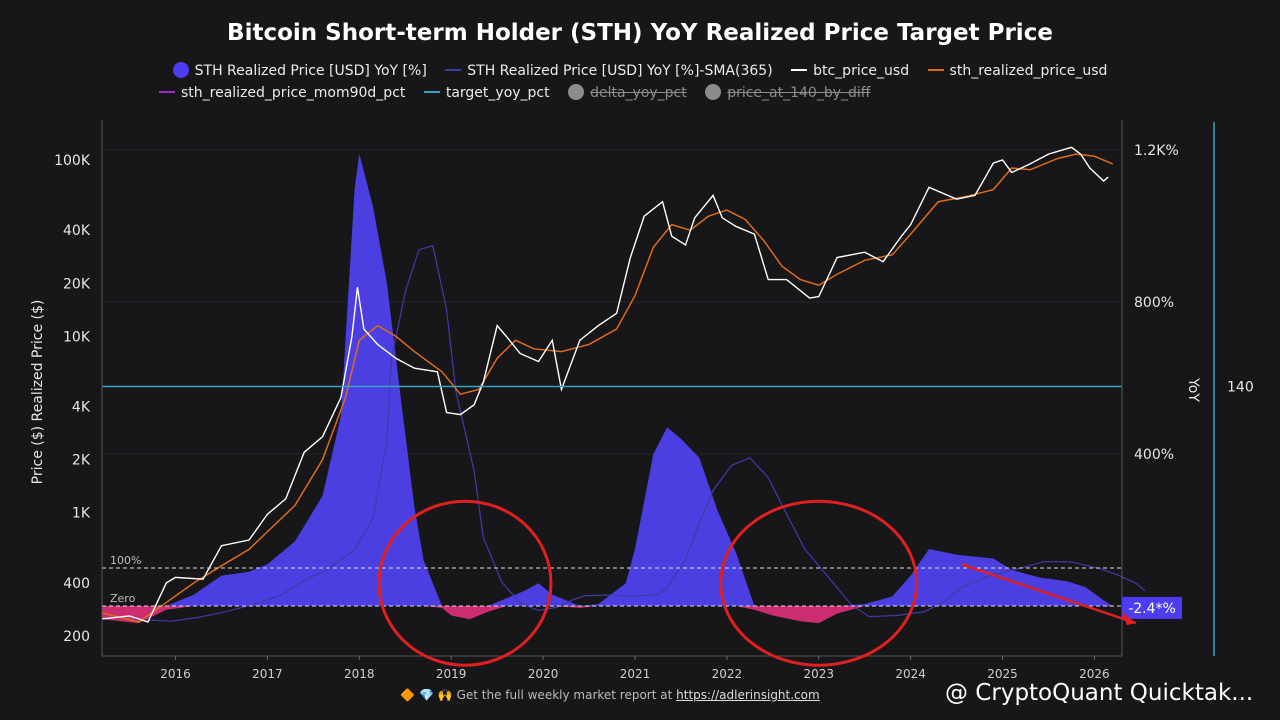 This screenshot has width=1280, height=720. I want to click on legend-item-btc-price: btc_price_usd, so click(850, 71).